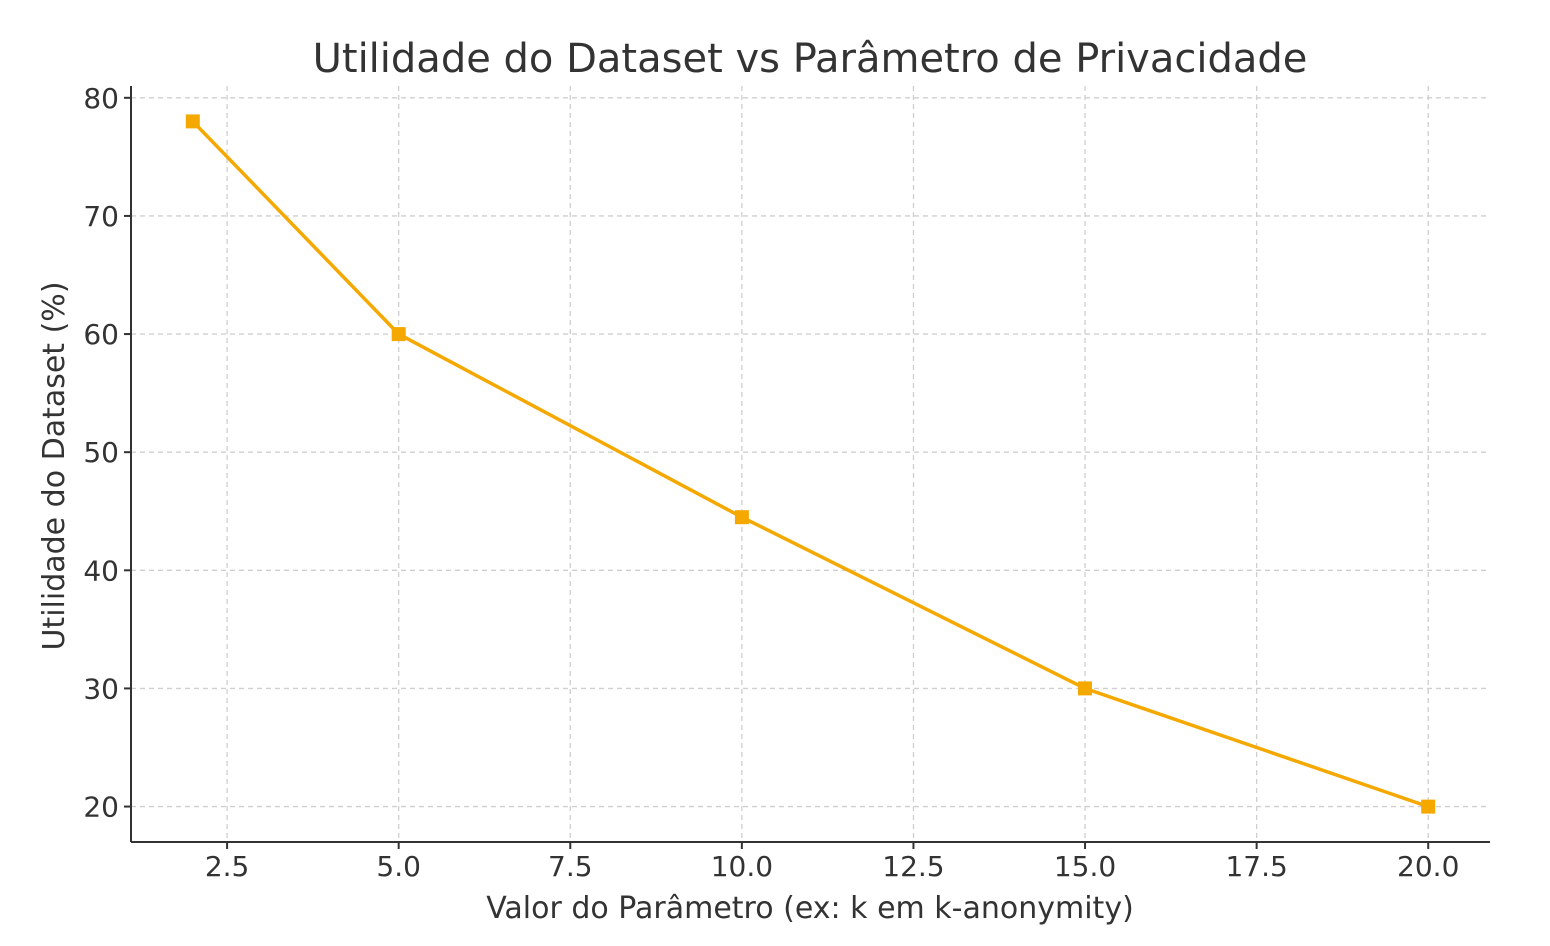 The height and width of the screenshot is (946, 1550). I want to click on y-tick-label: 30, so click(101, 688).